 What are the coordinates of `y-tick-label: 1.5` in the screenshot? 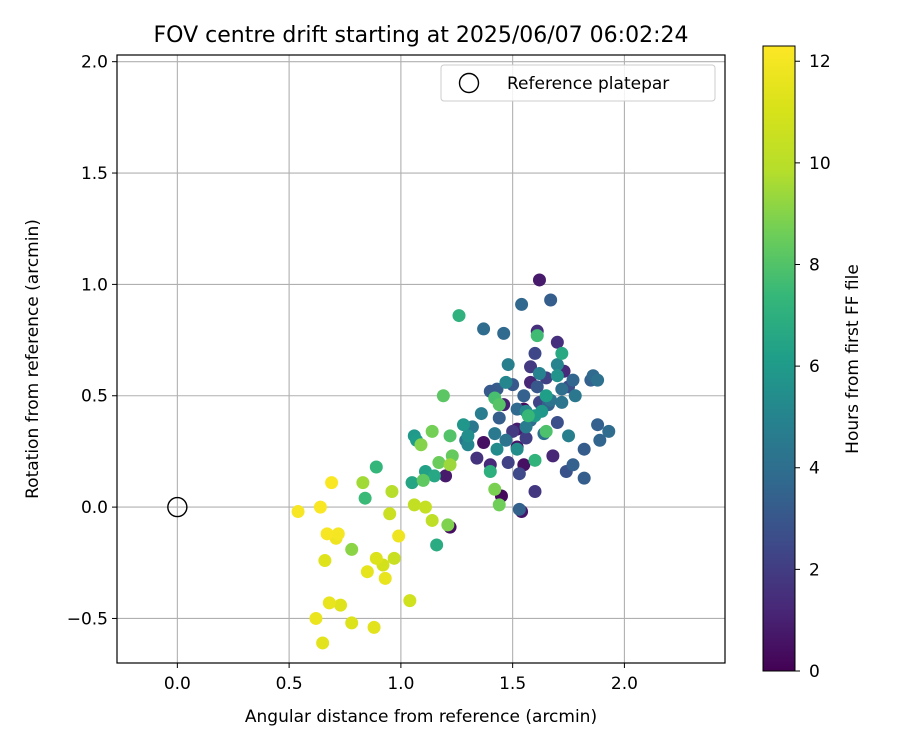 It's located at (94, 174).